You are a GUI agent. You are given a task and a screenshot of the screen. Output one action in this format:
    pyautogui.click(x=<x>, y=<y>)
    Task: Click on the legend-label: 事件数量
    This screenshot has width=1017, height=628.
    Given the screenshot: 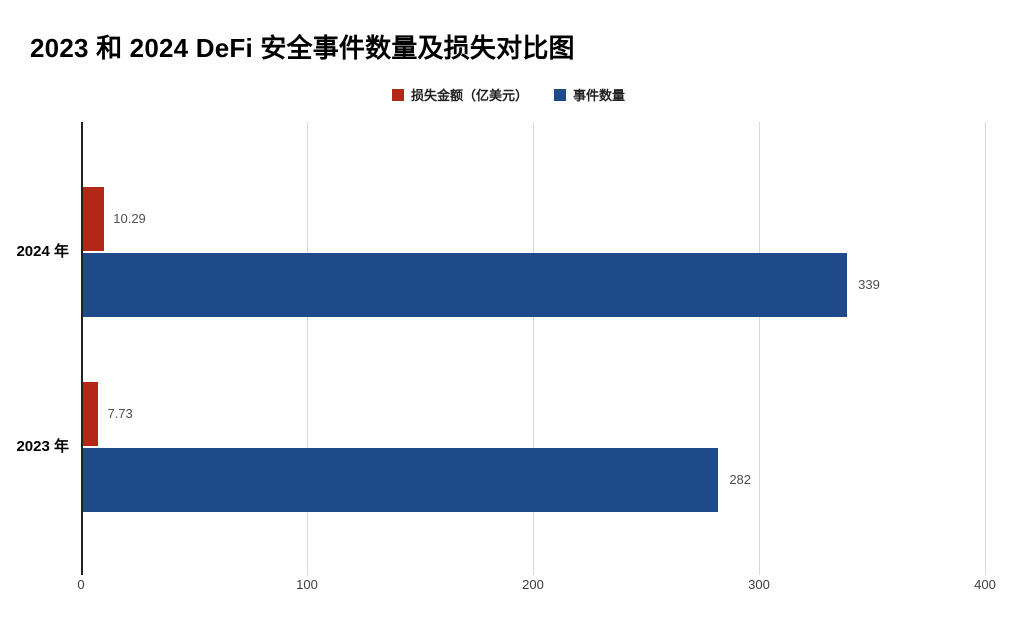 What is the action you would take?
    pyautogui.click(x=599, y=95)
    